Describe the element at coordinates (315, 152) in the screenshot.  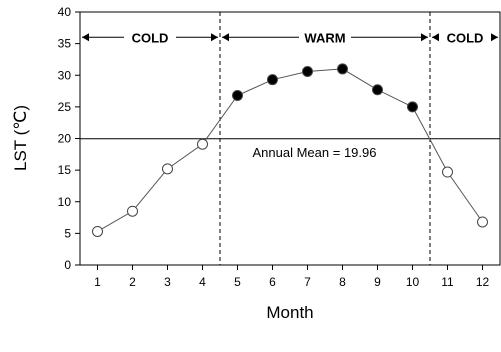
I see `annual-mean-label: Annual Mean = 19.96` at that location.